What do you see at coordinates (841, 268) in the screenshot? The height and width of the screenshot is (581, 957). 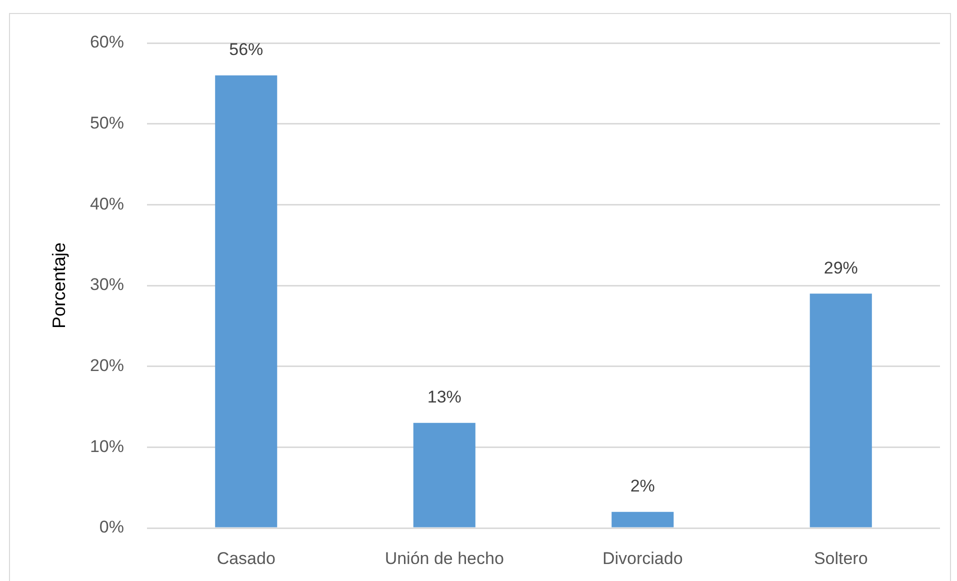 I see `data-label: 29%` at bounding box center [841, 268].